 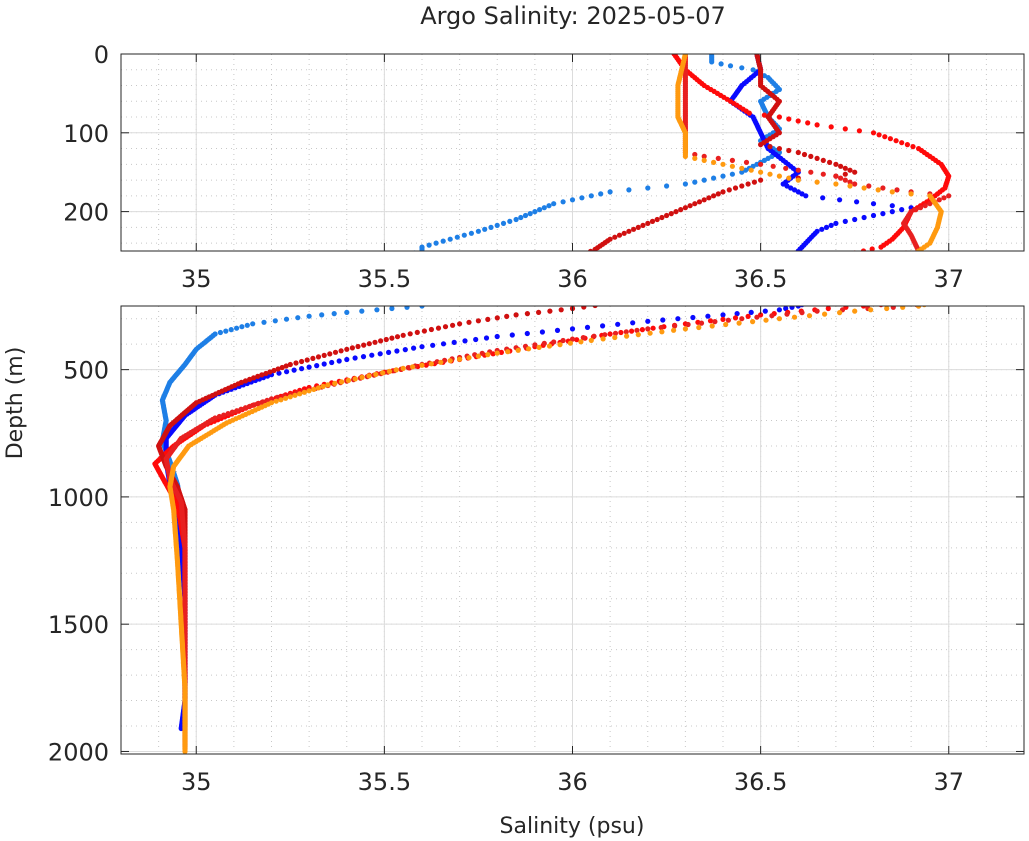 I want to click on chart-title: Argo Salinity: 2025-05-07, so click(x=573, y=16).